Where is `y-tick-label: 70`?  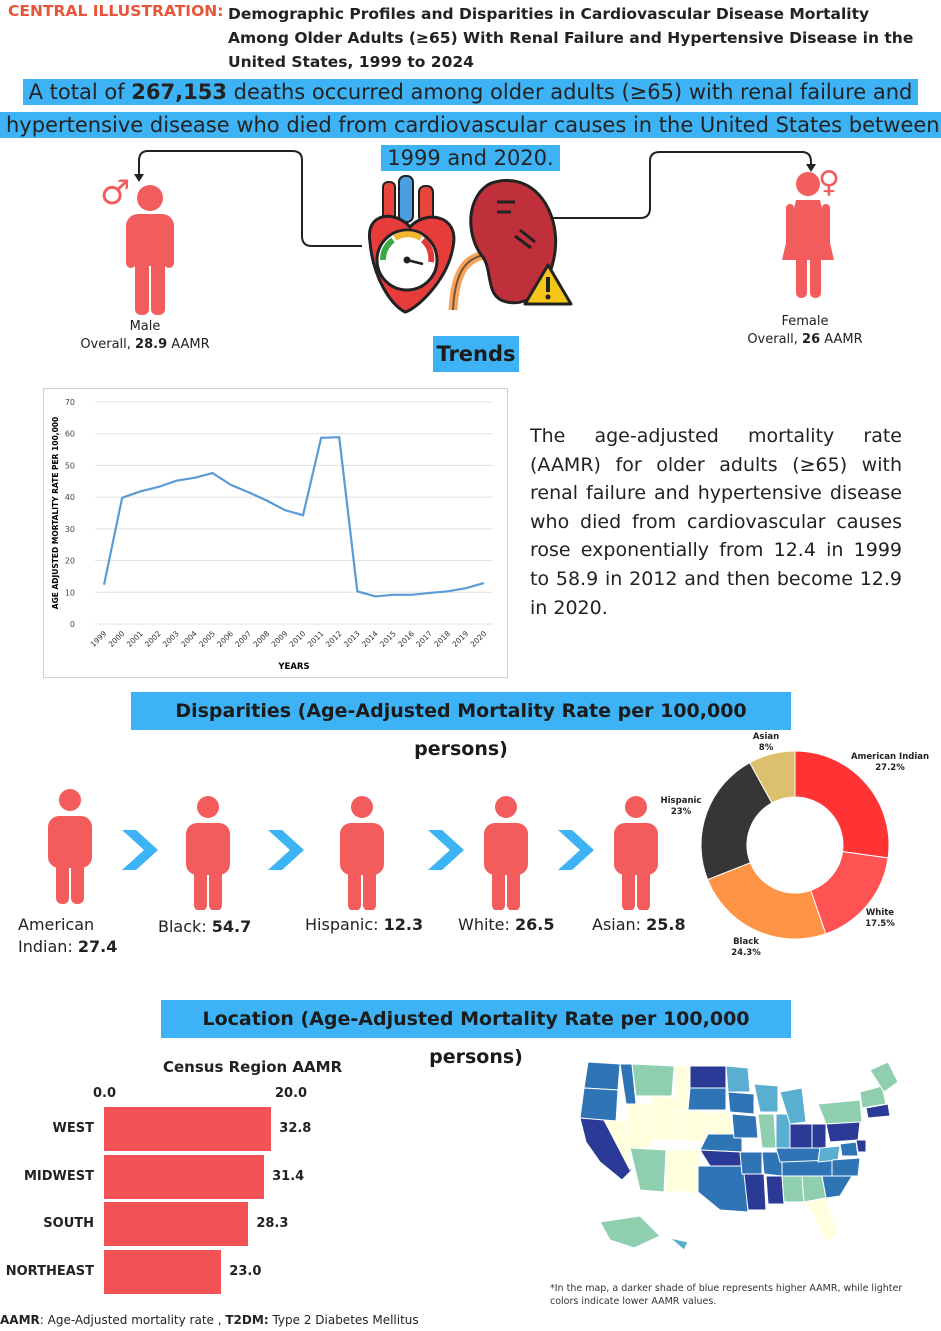
y-tick-label: 70 is located at coordinates (70, 402).